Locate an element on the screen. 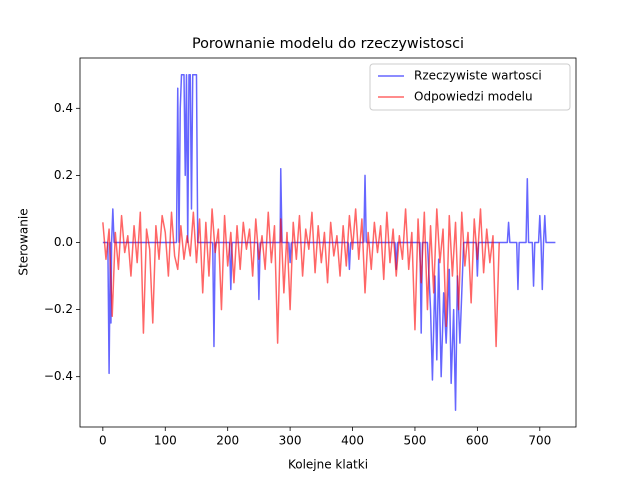 The width and height of the screenshot is (640, 480). x-tick-label: 600 is located at coordinates (477, 441).